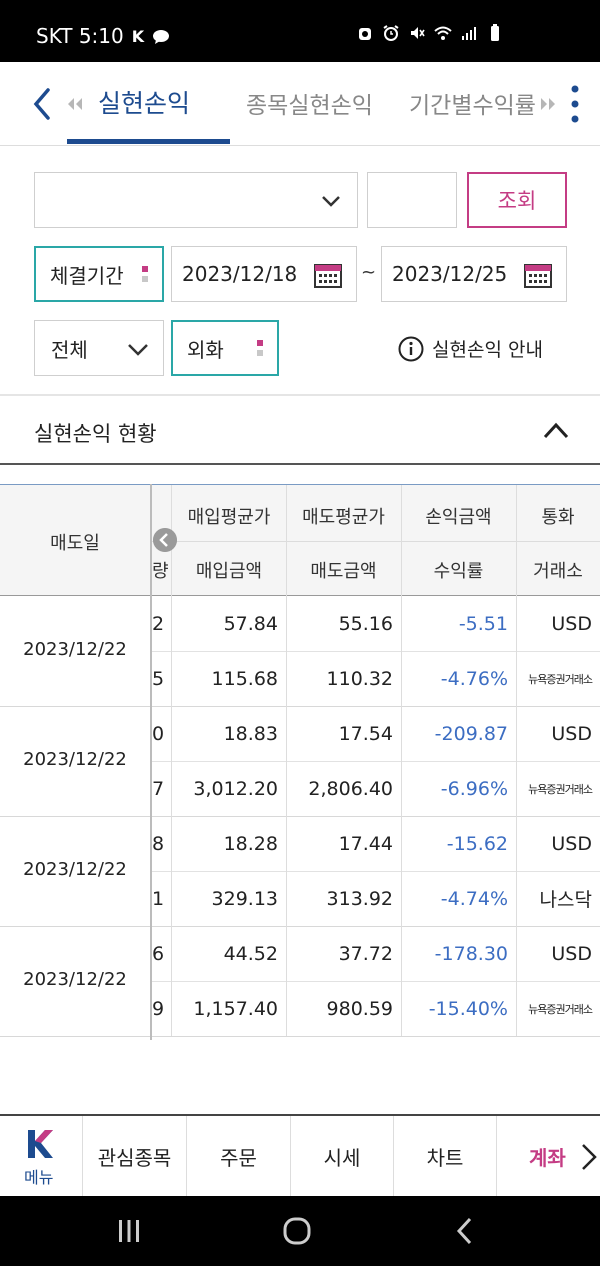 The image size is (600, 1266). What do you see at coordinates (472, 106) in the screenshot?
I see `tab-period-return: 기간별수익률` at bounding box center [472, 106].